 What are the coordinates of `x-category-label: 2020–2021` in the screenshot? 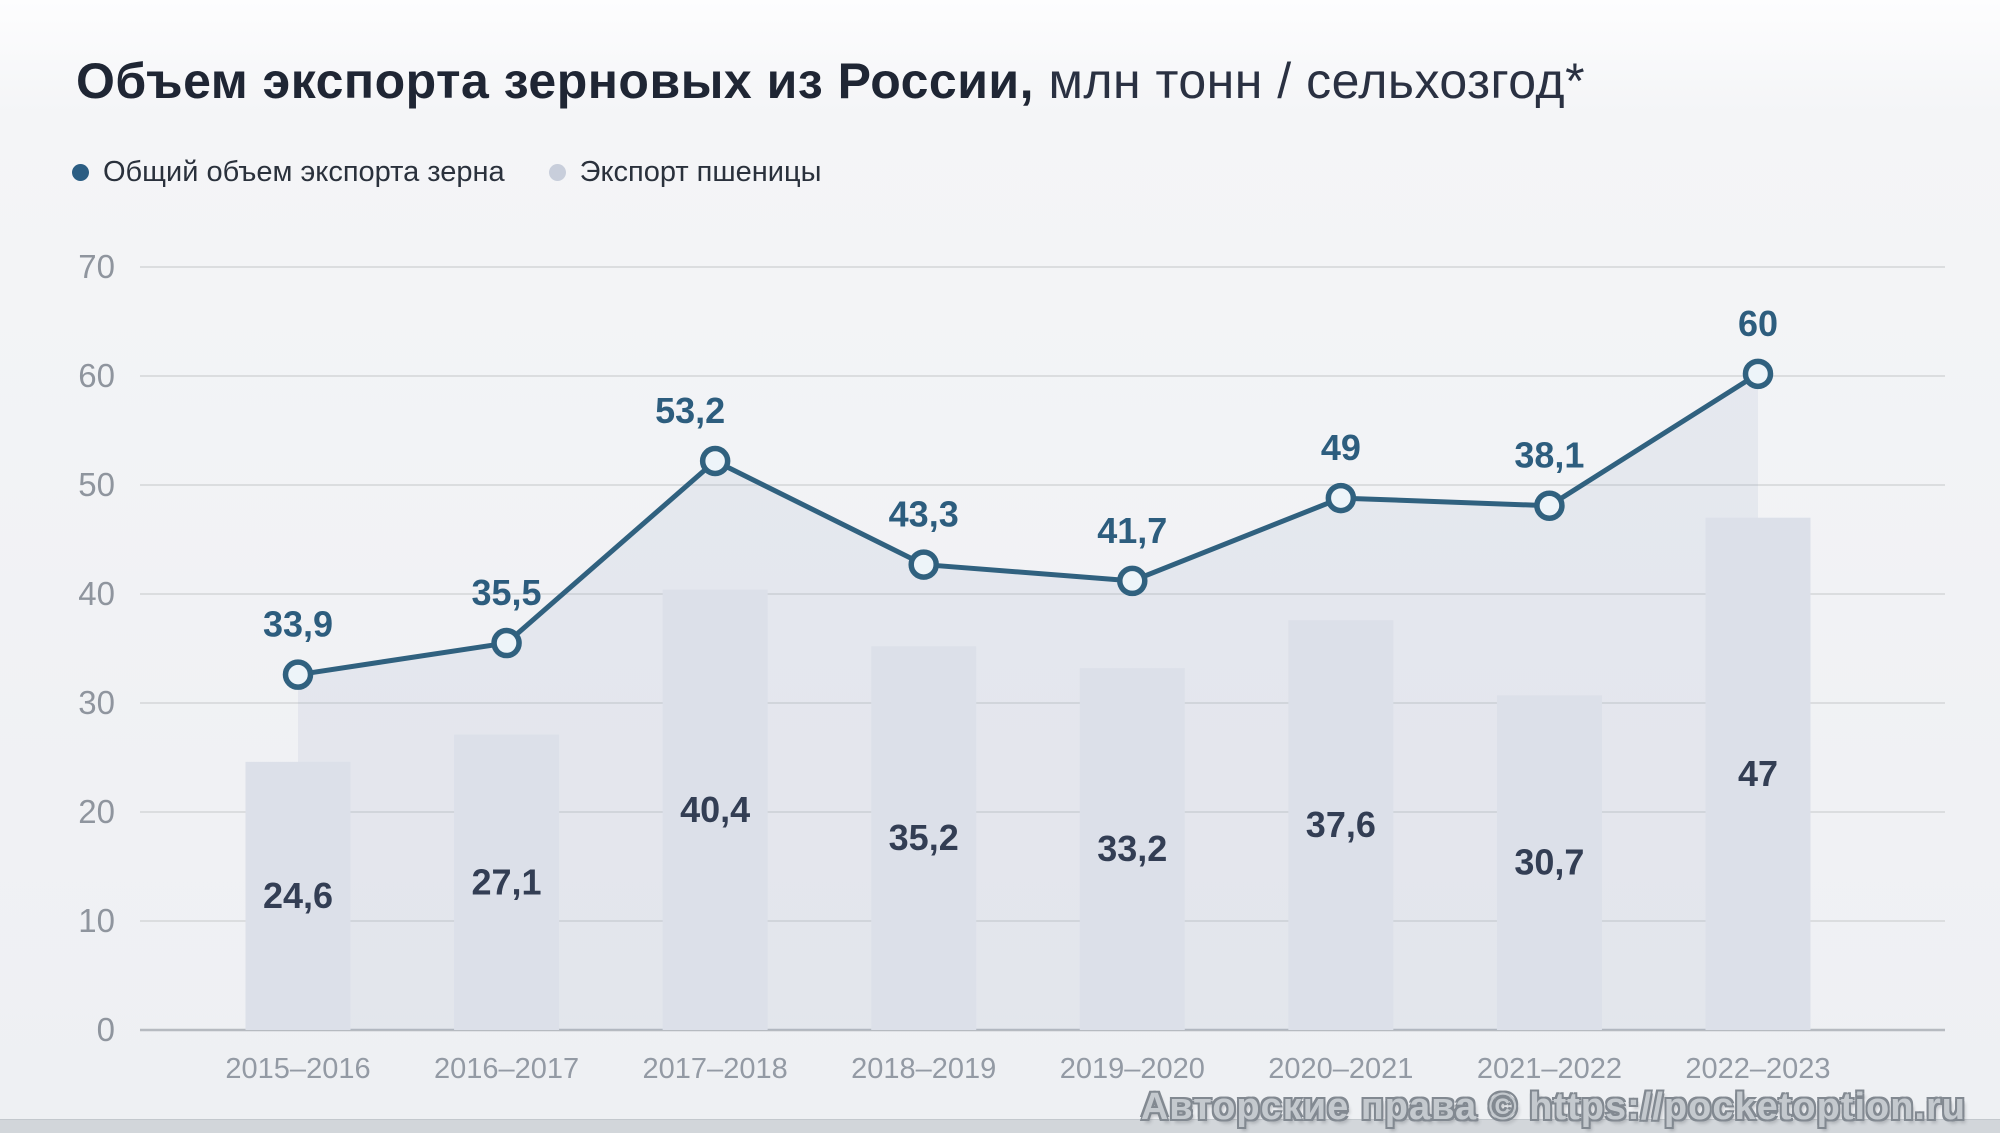 It's located at (1340, 1069).